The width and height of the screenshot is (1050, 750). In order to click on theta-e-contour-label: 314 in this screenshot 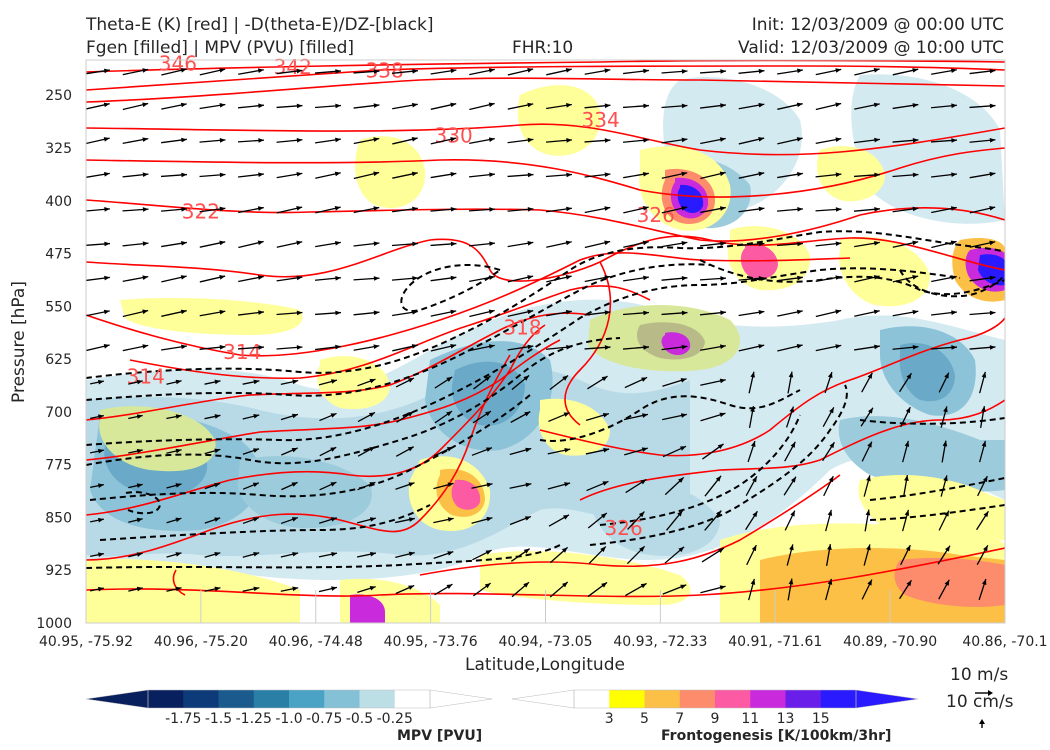, I will do `click(146, 377)`.